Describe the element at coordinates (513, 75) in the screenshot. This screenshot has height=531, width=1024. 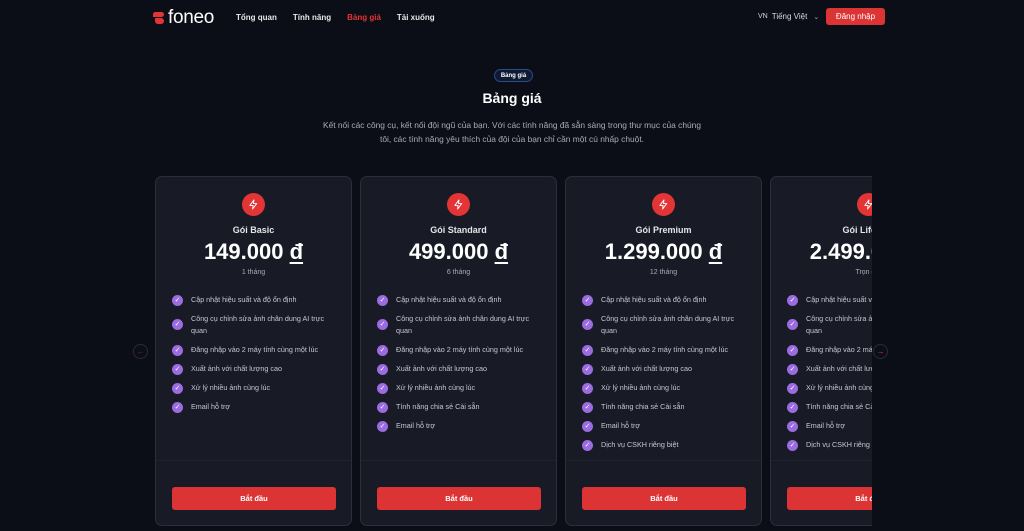
I see `section-badge: Bảng giá` at that location.